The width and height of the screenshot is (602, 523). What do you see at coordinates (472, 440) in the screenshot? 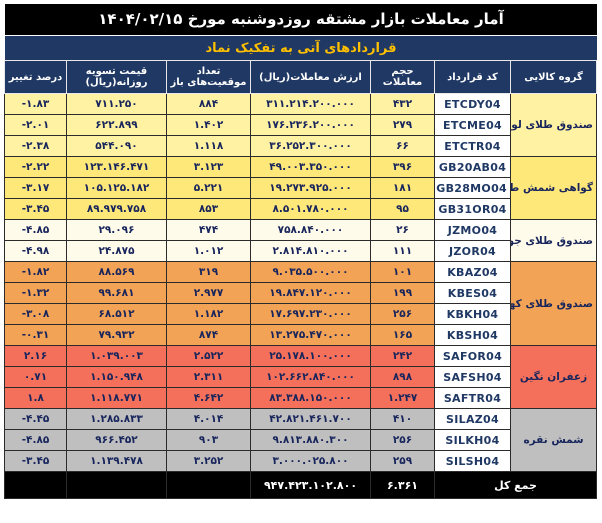
I see `contract-code-cell: SILKH04` at bounding box center [472, 440].